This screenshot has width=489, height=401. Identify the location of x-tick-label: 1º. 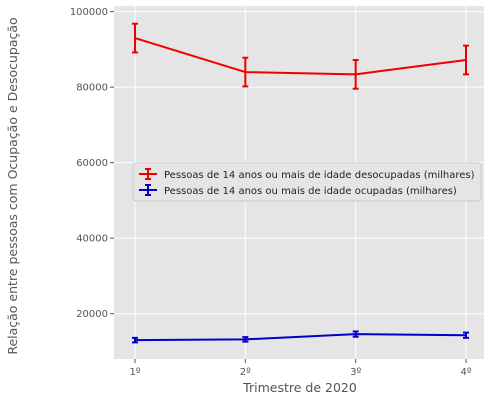
(134, 372).